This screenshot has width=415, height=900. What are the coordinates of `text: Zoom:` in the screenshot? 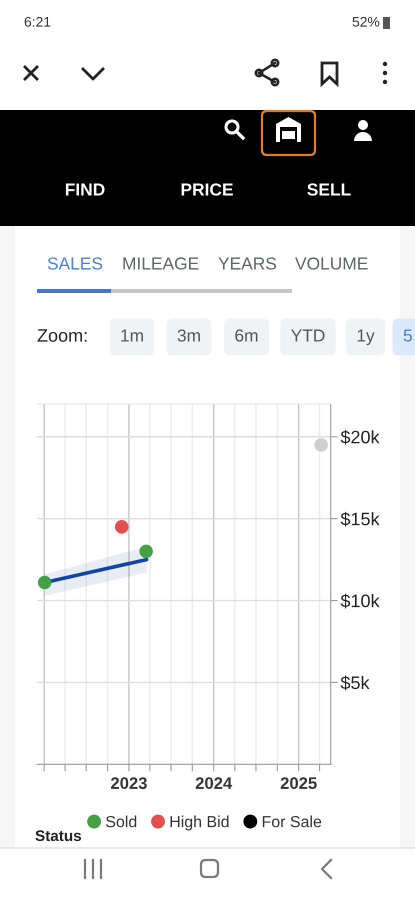 It's located at (62, 335).